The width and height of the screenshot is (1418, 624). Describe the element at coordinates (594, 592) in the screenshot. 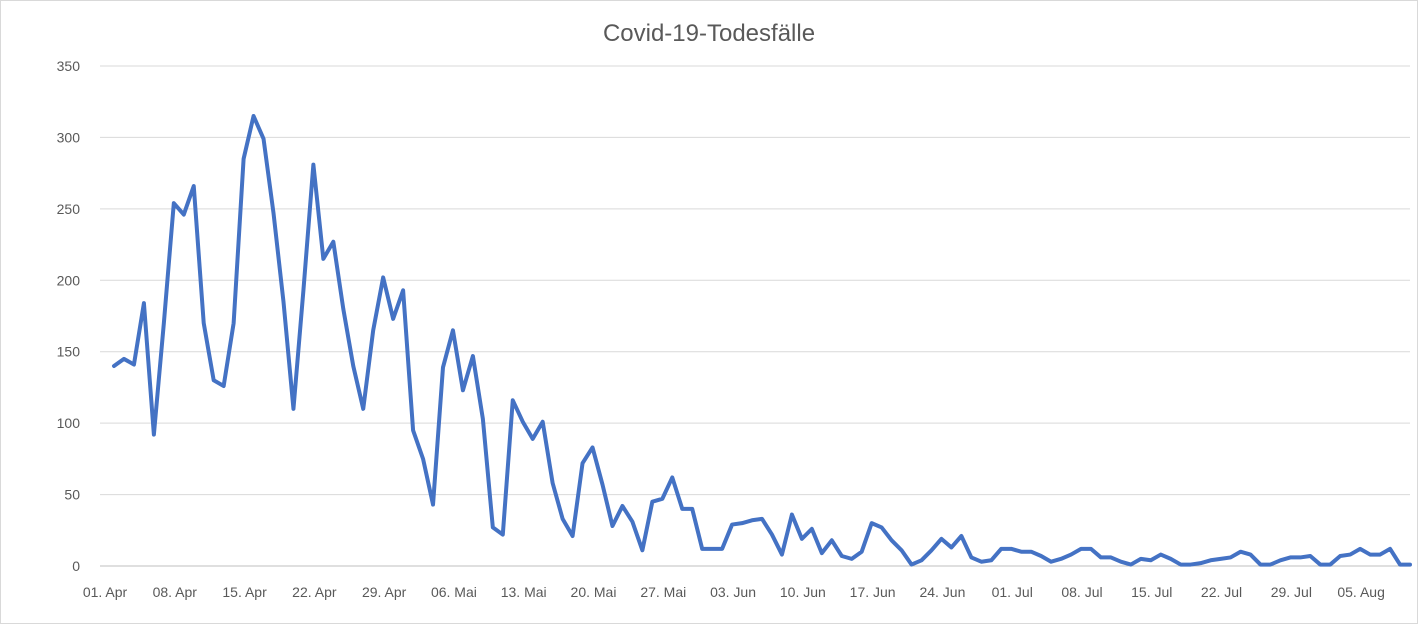

I see `x-tick-label: 20. Mai` at that location.